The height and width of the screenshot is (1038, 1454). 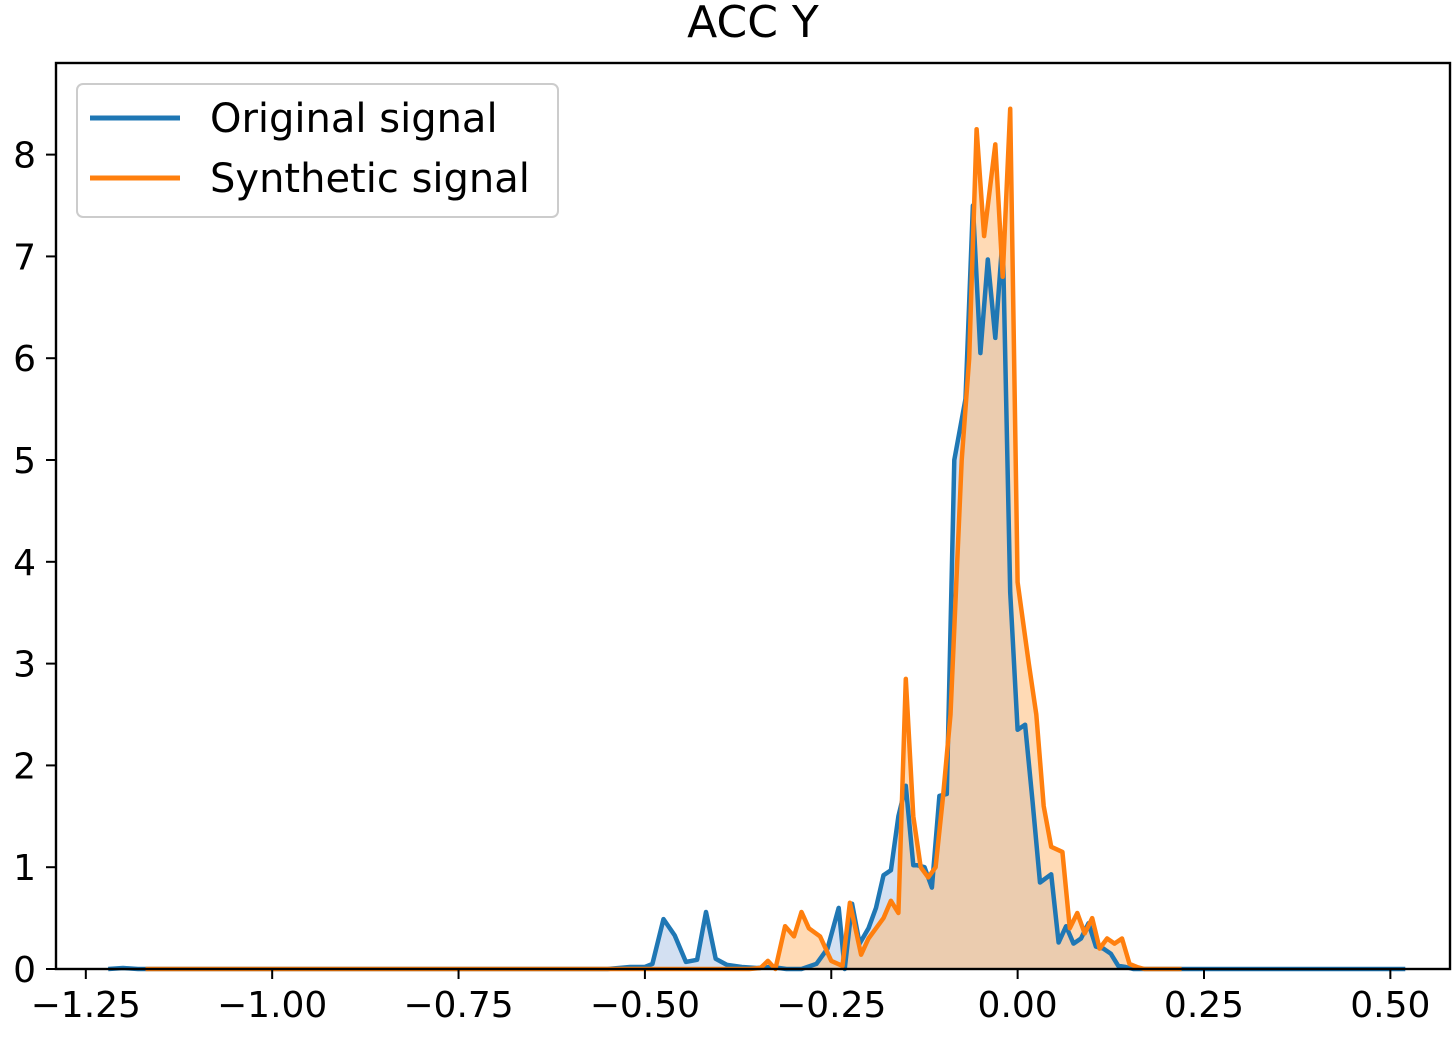 What do you see at coordinates (24, 563) in the screenshot?
I see `y-tick-label: 4` at bounding box center [24, 563].